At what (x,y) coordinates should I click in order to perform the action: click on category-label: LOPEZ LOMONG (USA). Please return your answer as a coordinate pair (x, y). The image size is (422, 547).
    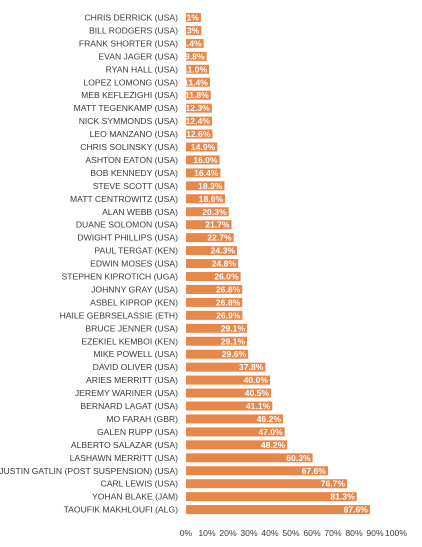
    Looking at the image, I should click on (130, 82).